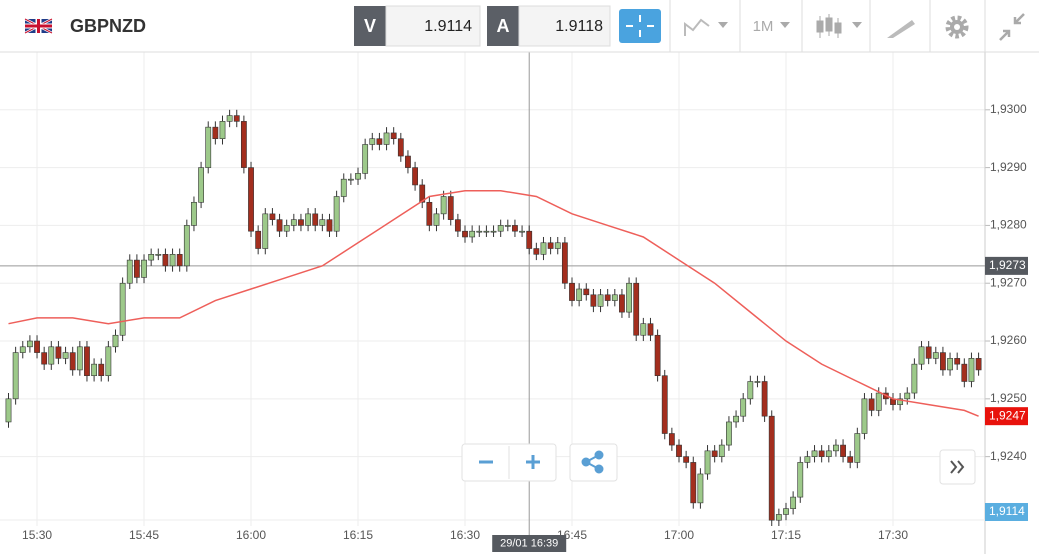  Describe the element at coordinates (763, 26) in the screenshot. I see `timeframe-button: 1M` at that location.